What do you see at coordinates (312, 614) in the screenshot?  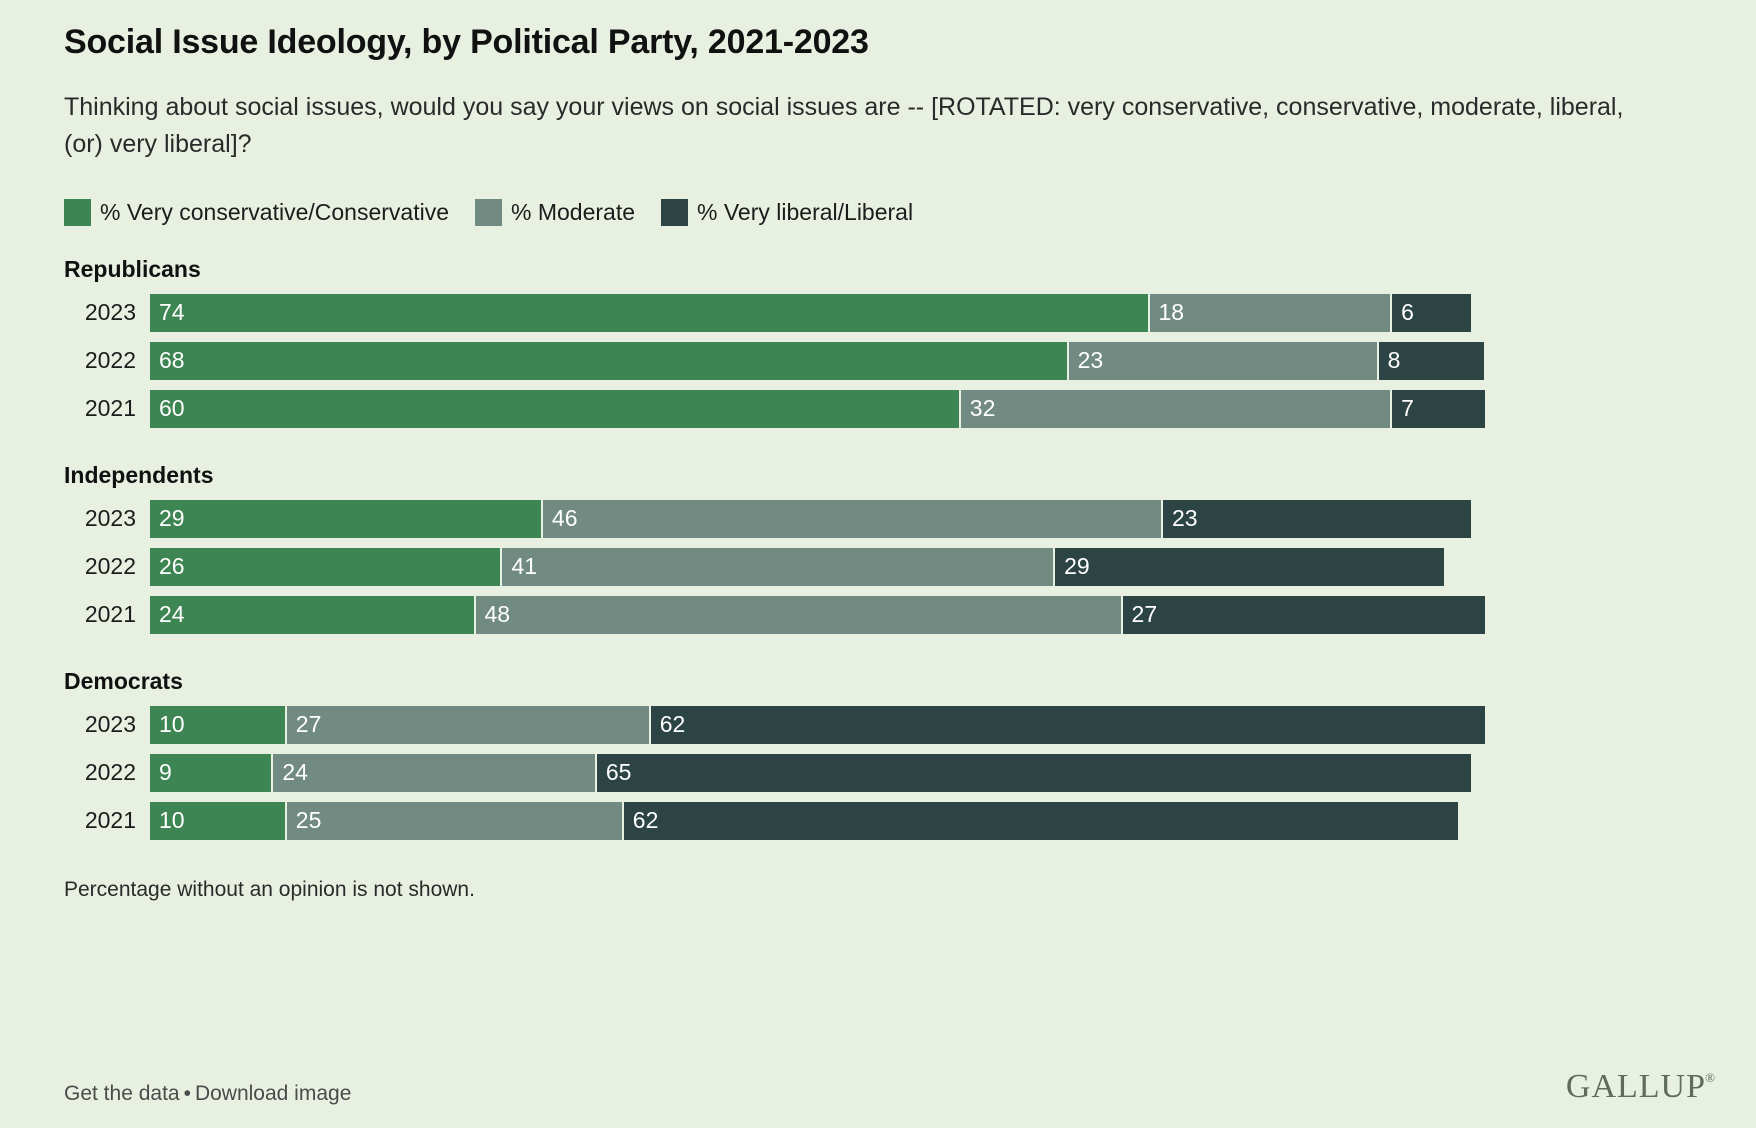 I see `bar-segment-0: 24` at bounding box center [312, 614].